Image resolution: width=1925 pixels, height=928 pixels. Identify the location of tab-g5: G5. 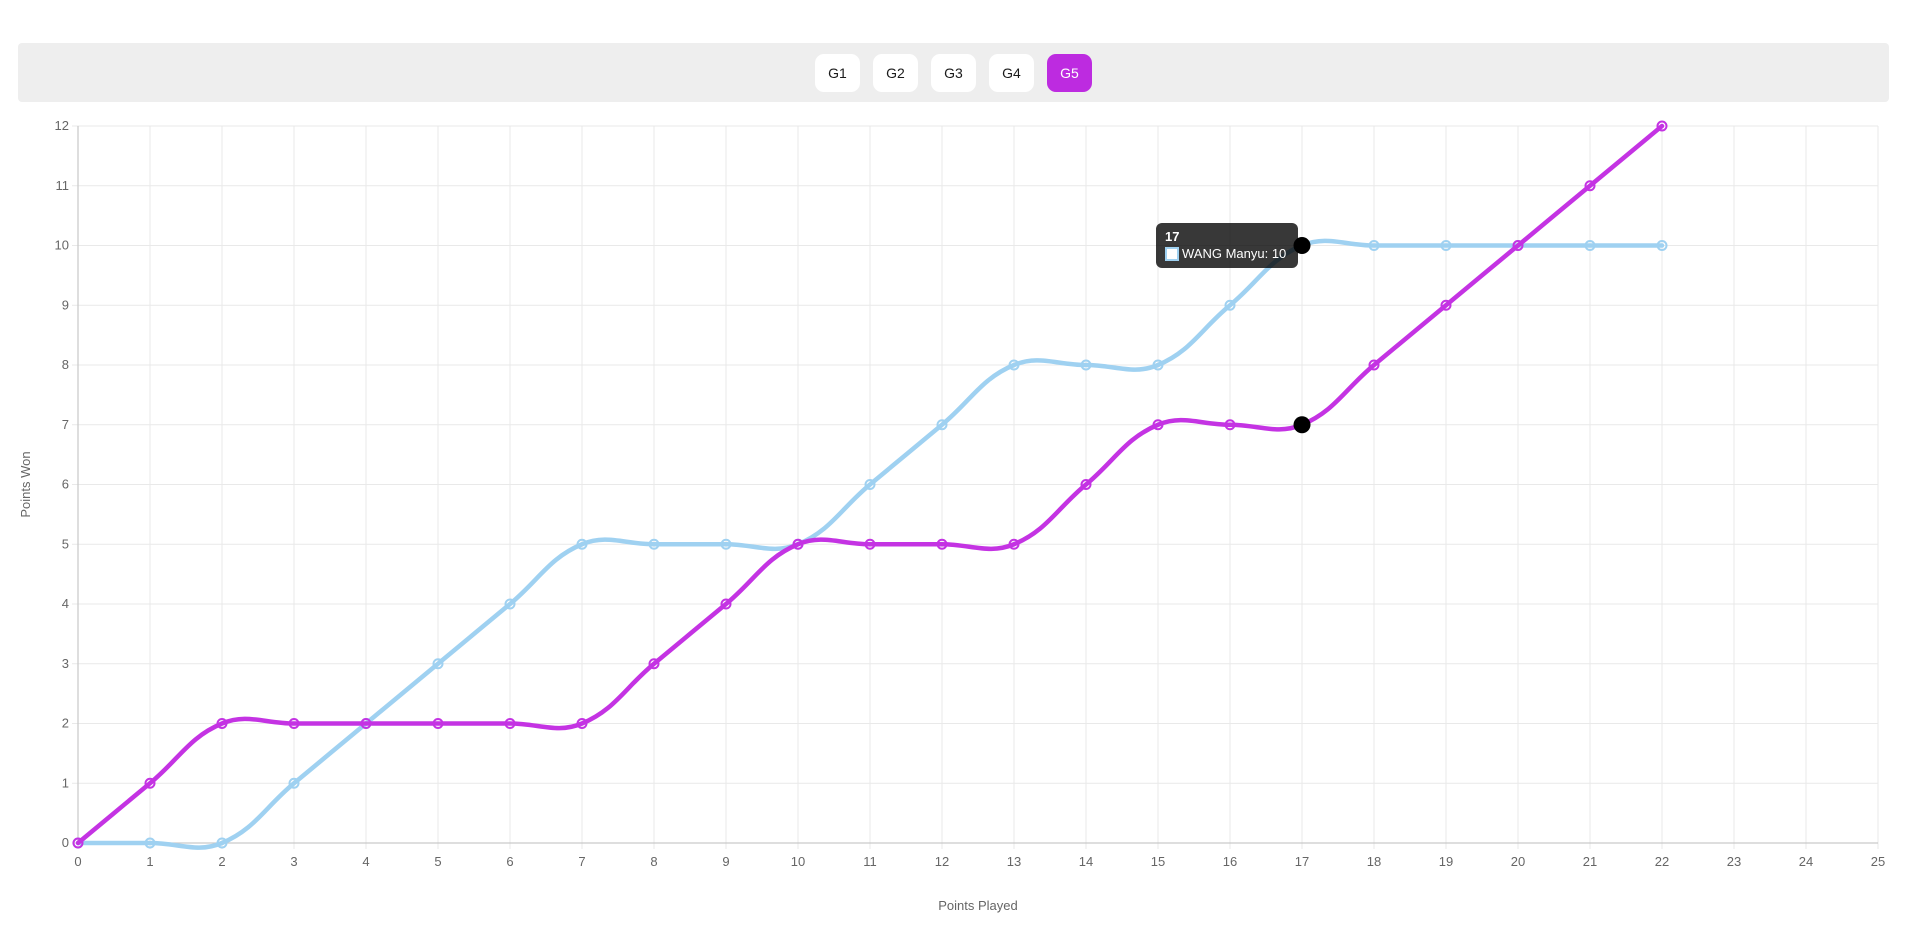
(1069, 72).